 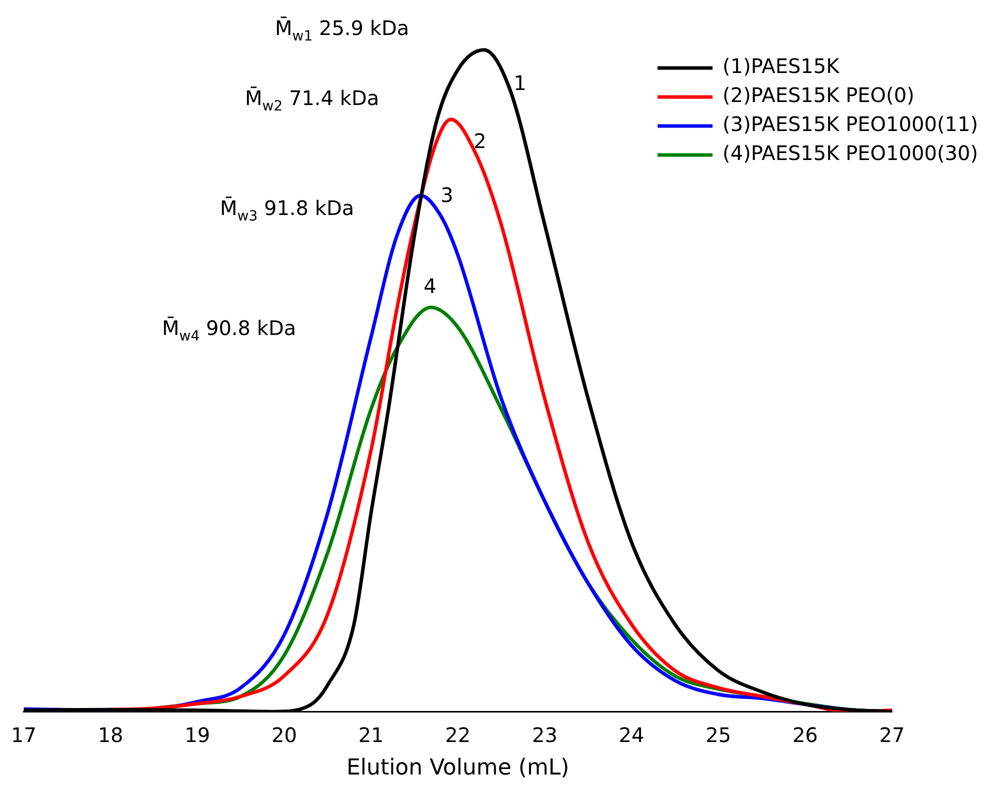 I want to click on x-tick-label: 17, so click(x=23, y=734).